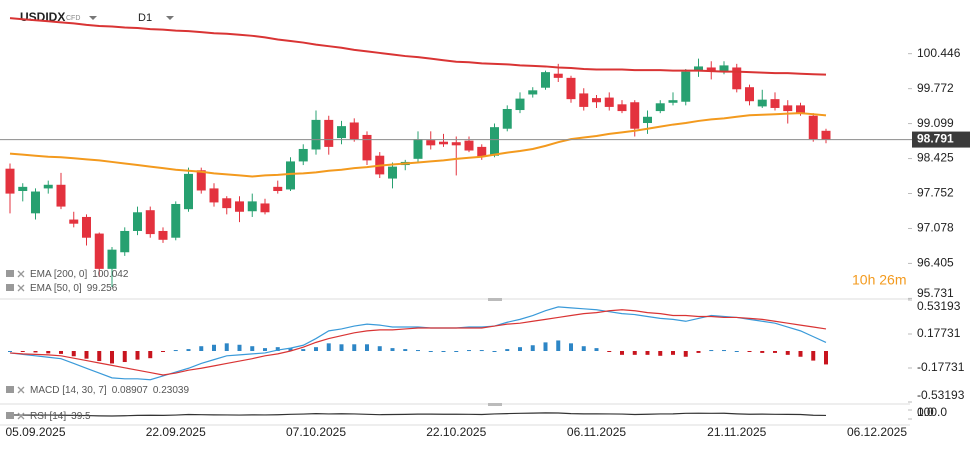 This screenshot has height=449, width=977. Describe the element at coordinates (176, 432) in the screenshot. I see `x-tick-label: 22.09.2025` at that location.